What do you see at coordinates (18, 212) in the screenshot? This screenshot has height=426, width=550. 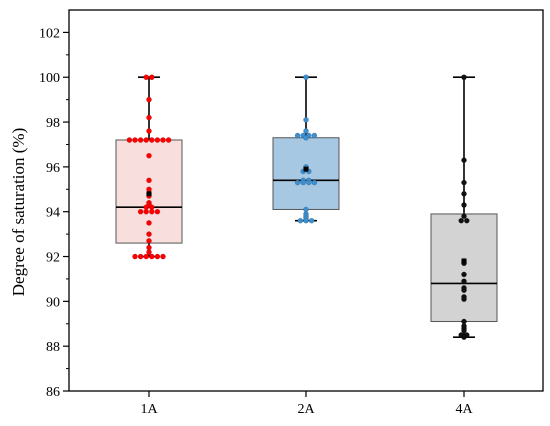 I see `y-axis-label: Degree of saturation (%)` at bounding box center [18, 212].